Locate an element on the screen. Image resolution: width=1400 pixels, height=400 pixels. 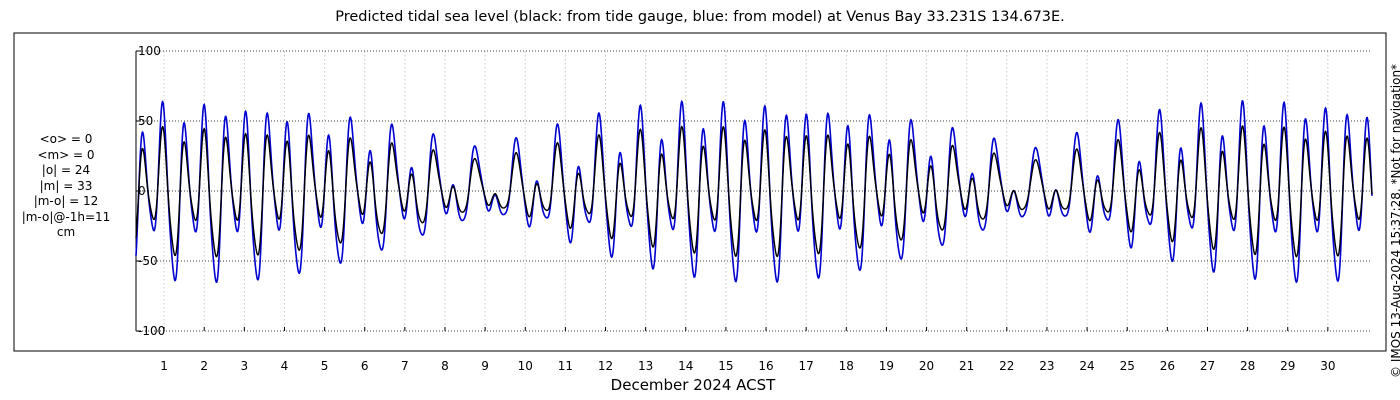
y-tick-label: -50 is located at coordinates (148, 261).